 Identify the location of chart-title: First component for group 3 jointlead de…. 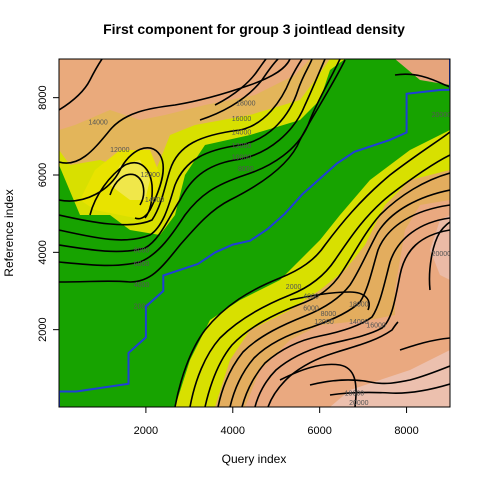
(254, 29).